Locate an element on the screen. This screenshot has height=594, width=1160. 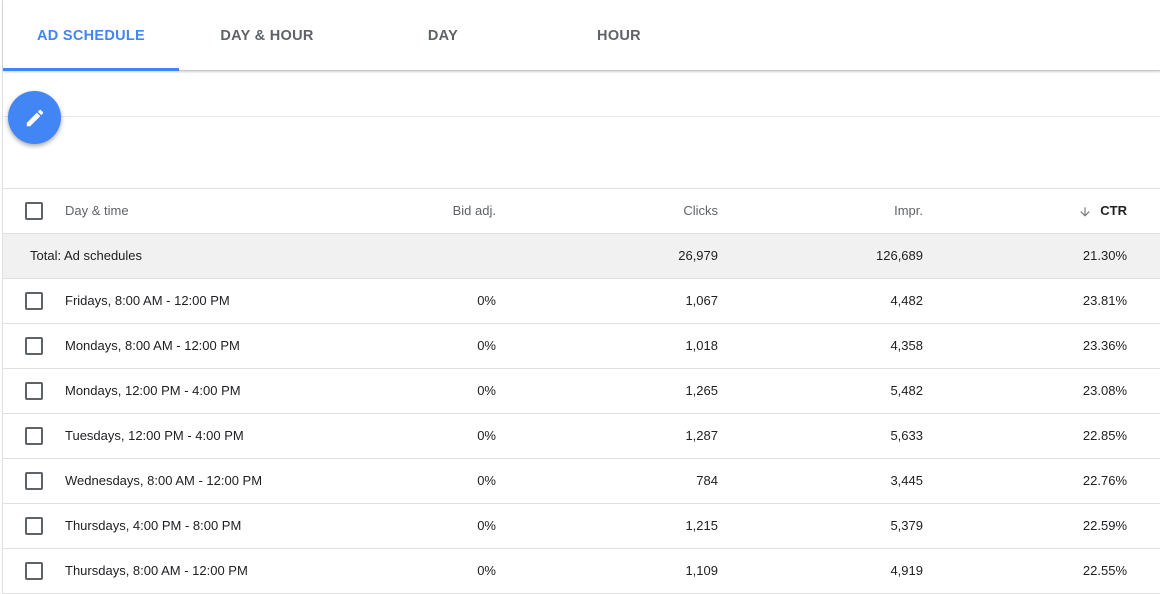
column-header-ctr: CTR is located at coordinates (1113, 210).